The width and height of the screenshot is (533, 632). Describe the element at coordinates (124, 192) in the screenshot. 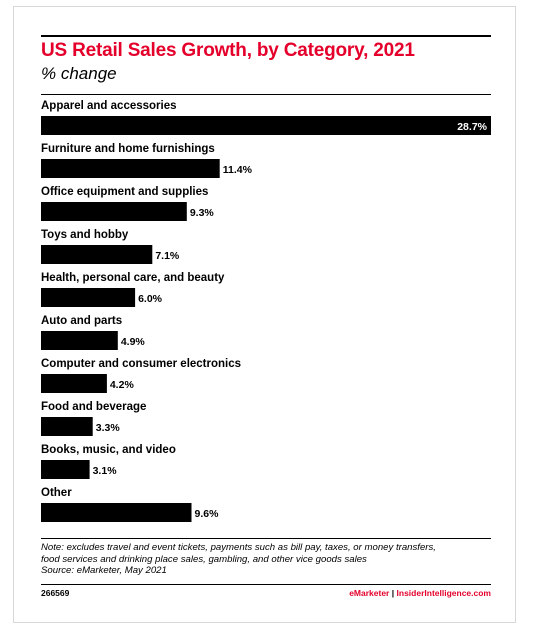

I see `category-label: Office equipment and supplies` at that location.